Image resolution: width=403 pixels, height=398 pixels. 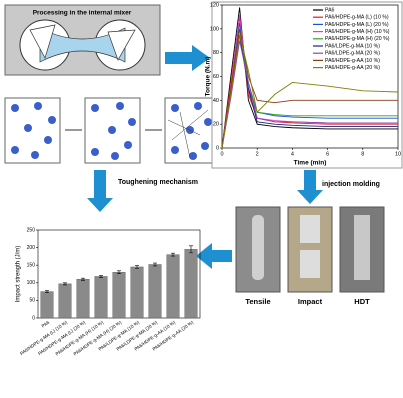 What do you see at coordinates (46, 323) in the screenshot?
I see `x-tick-label: PA6` at bounding box center [46, 323].